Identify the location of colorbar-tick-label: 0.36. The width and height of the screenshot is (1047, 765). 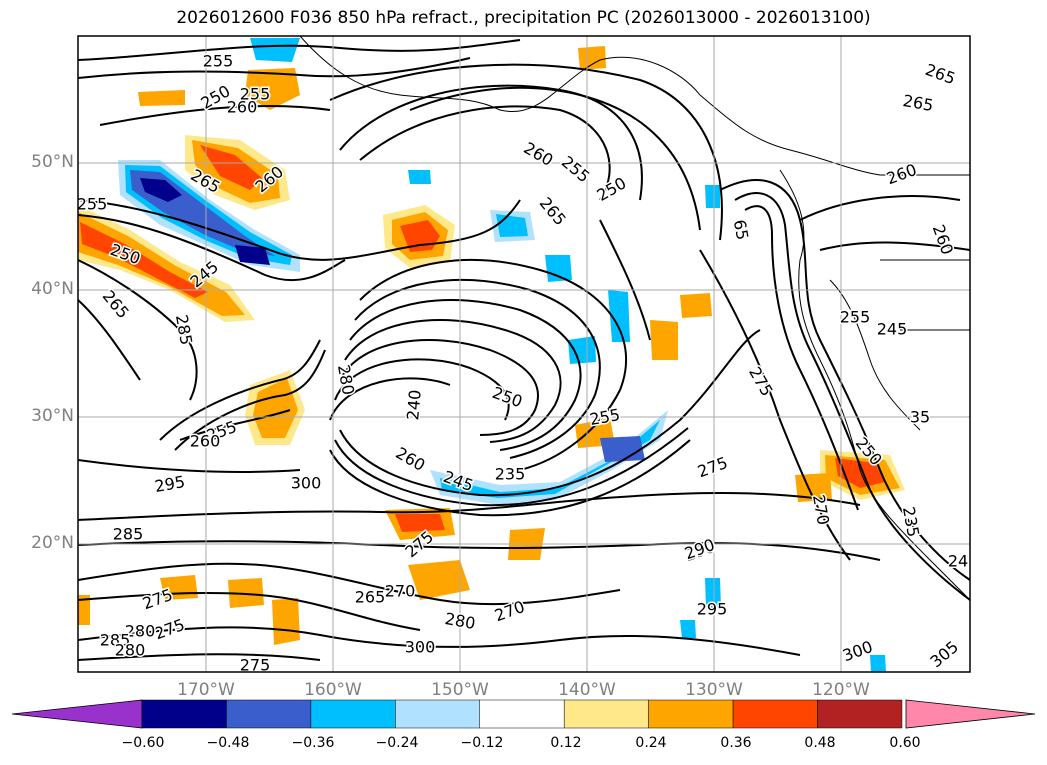
(736, 743).